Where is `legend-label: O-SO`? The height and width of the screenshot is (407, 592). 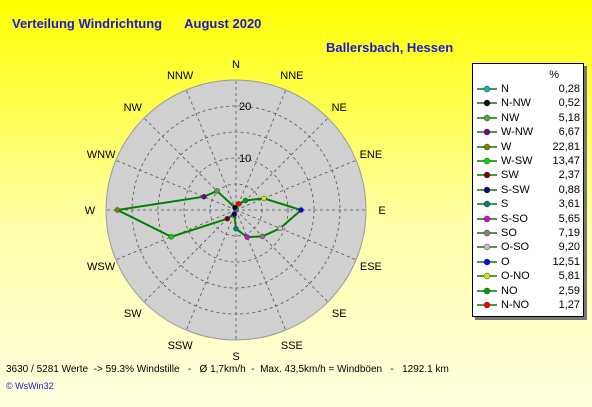 legend-label: O-SO is located at coordinates (515, 247).